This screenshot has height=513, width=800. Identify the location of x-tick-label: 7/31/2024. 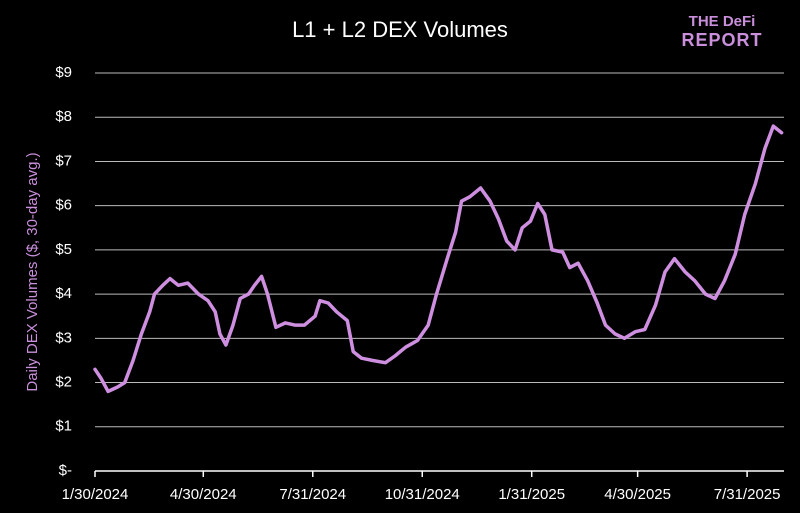
(312, 494).